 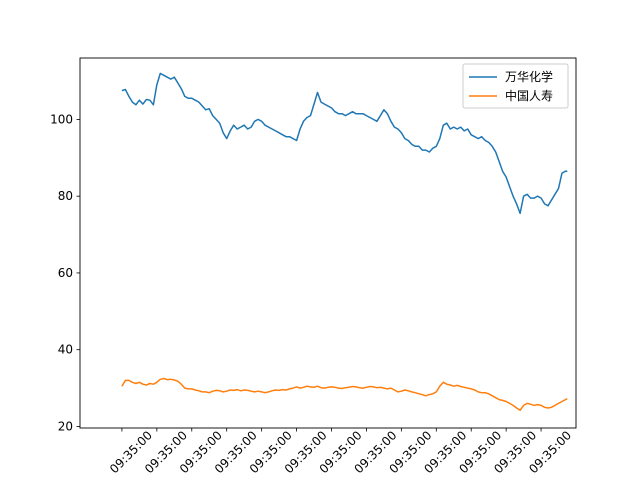 I want to click on y-tick-label: 100, so click(x=61, y=119).